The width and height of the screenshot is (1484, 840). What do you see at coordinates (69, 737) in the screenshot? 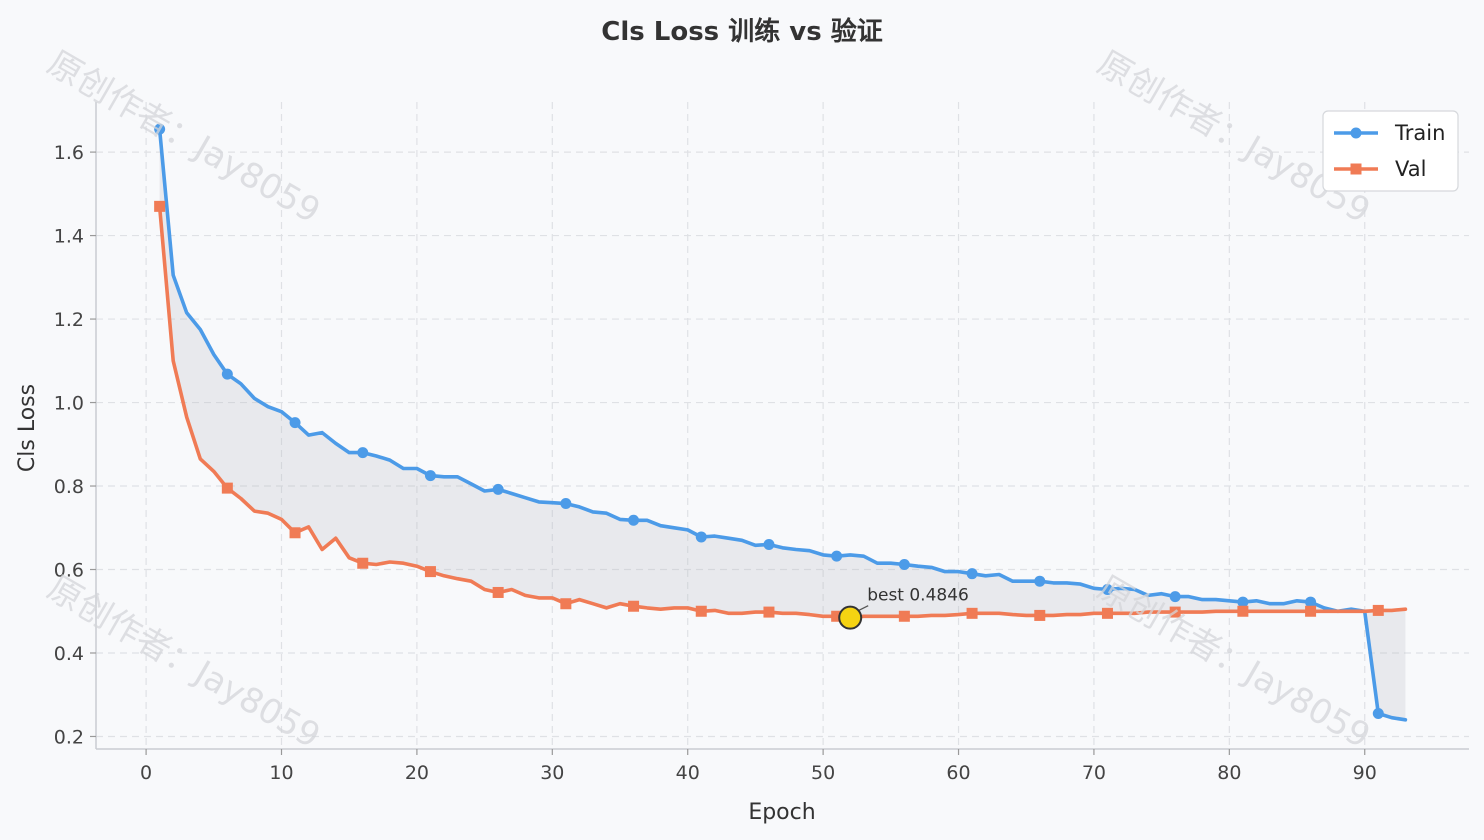
I see `y-tick-label: 0.2` at bounding box center [69, 737].